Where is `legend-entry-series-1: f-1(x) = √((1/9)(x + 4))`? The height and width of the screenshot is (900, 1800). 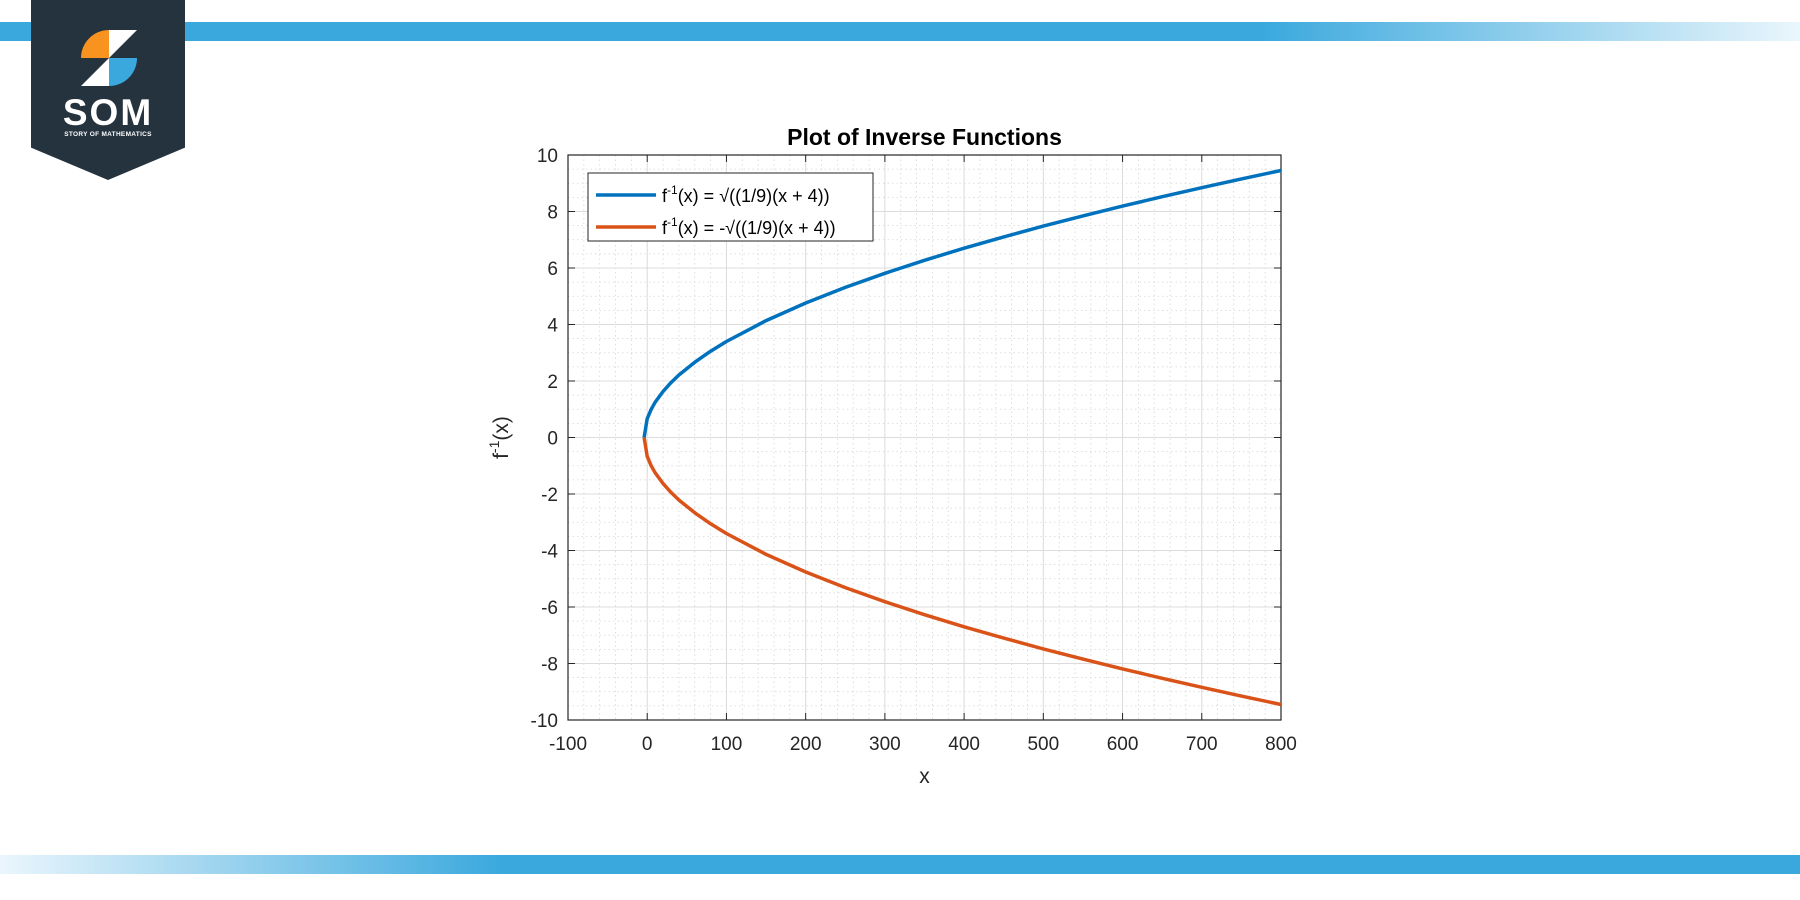
legend-entry-series-1: f-1(x) = √((1/9)(x + 4)) is located at coordinates (746, 194).